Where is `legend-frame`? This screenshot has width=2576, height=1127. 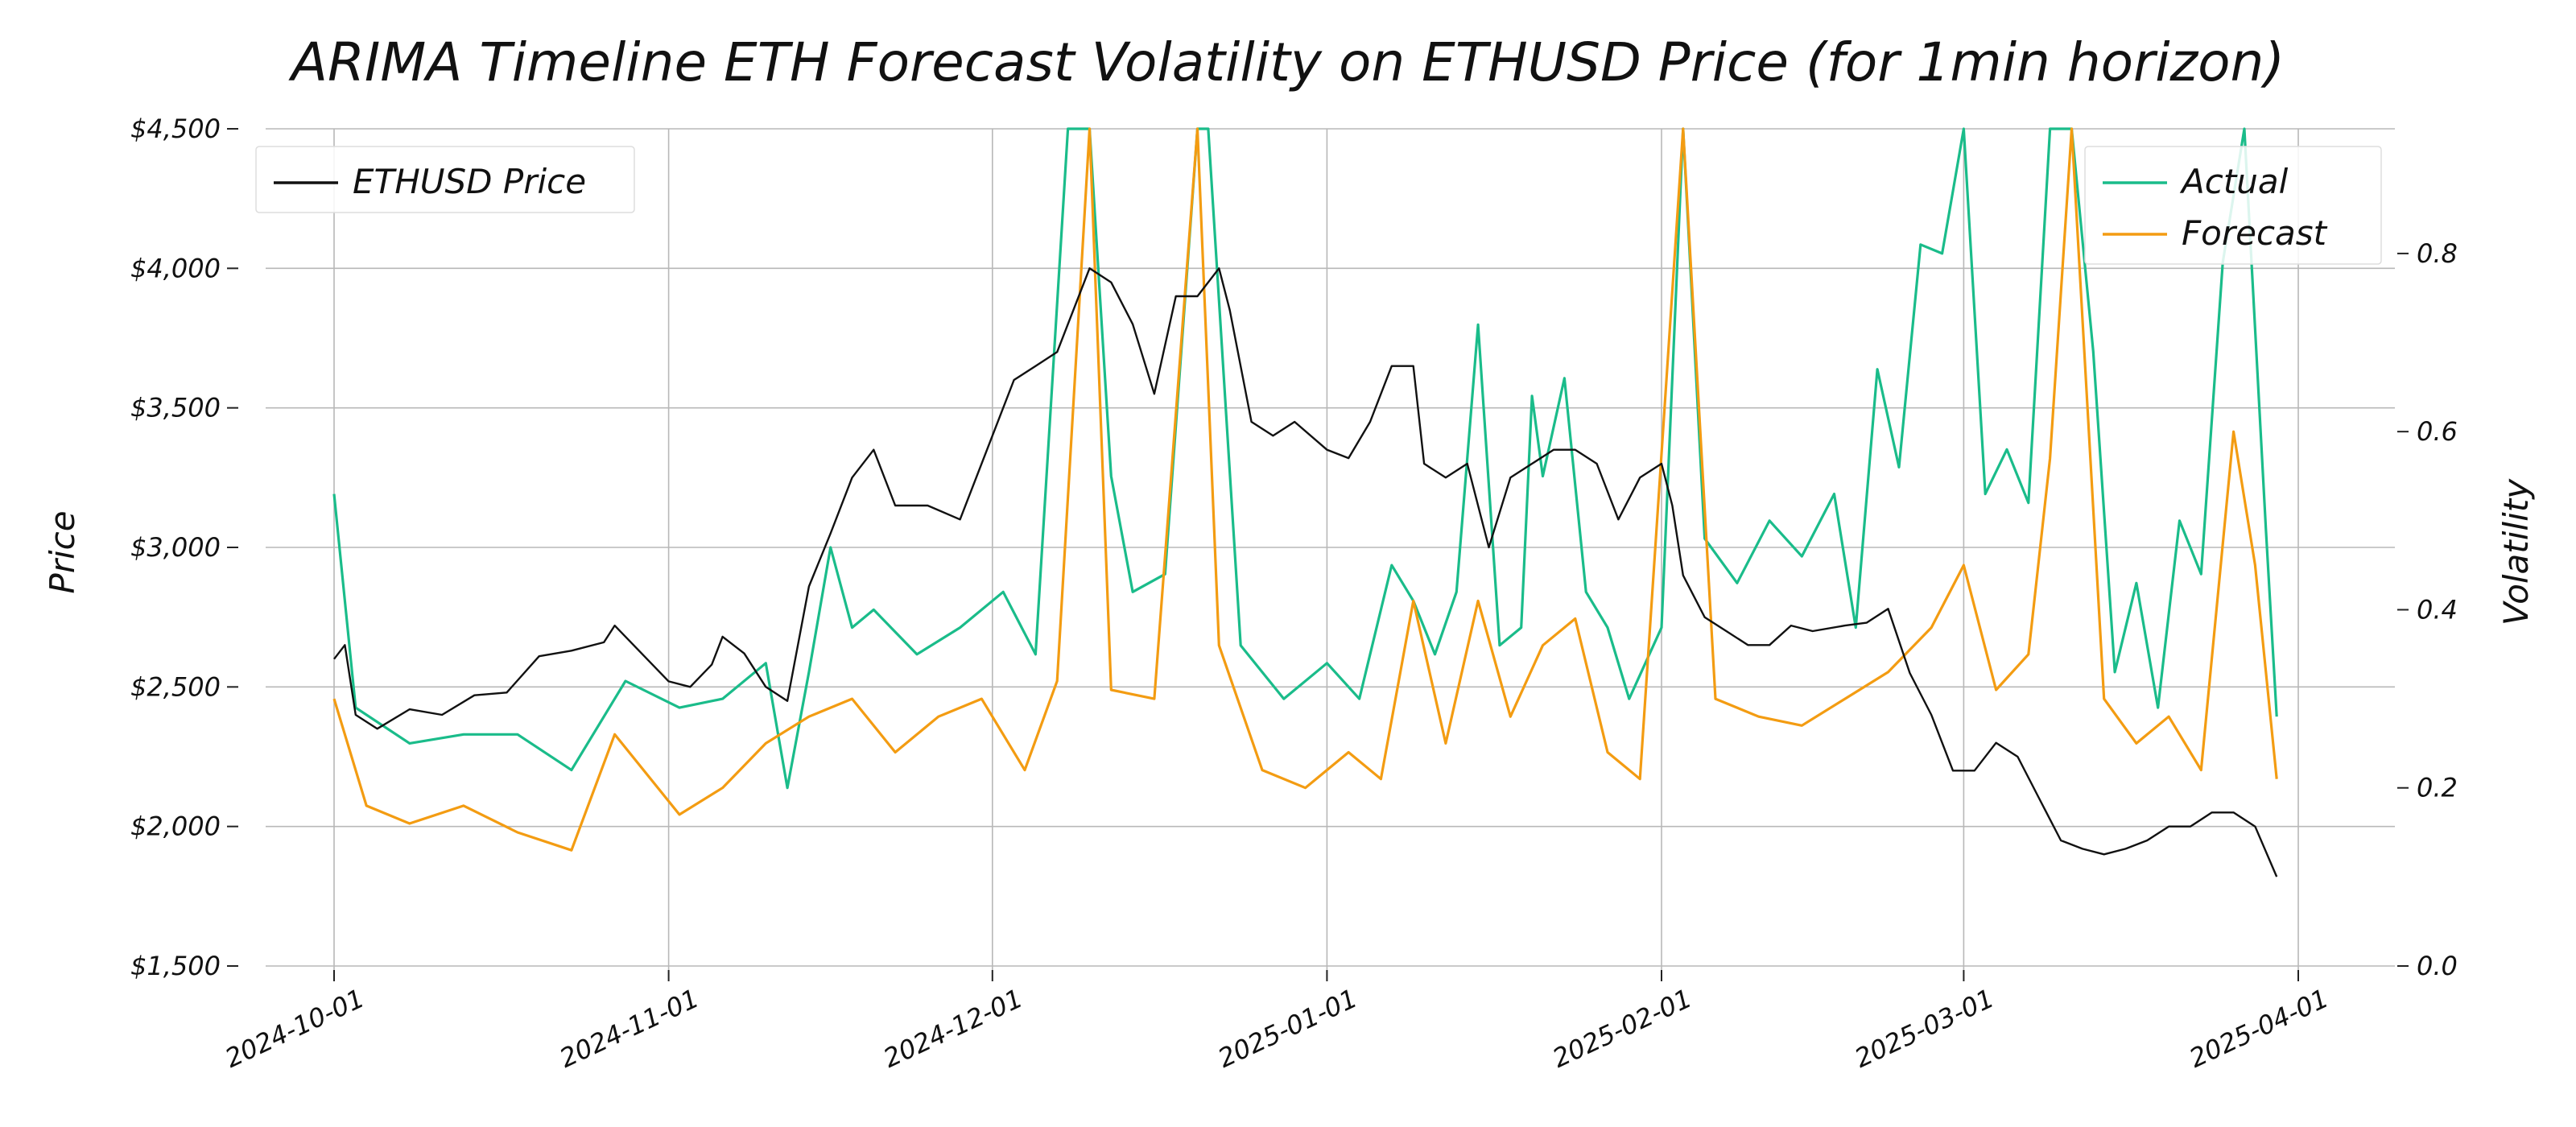
legend-frame is located at coordinates (445, 179).